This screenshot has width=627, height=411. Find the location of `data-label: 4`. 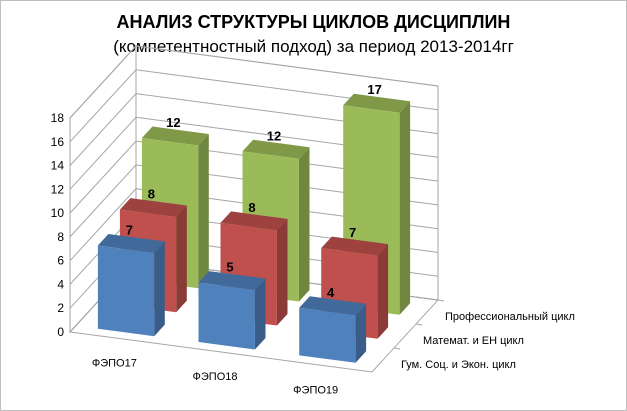

data-label: 4 is located at coordinates (331, 292).